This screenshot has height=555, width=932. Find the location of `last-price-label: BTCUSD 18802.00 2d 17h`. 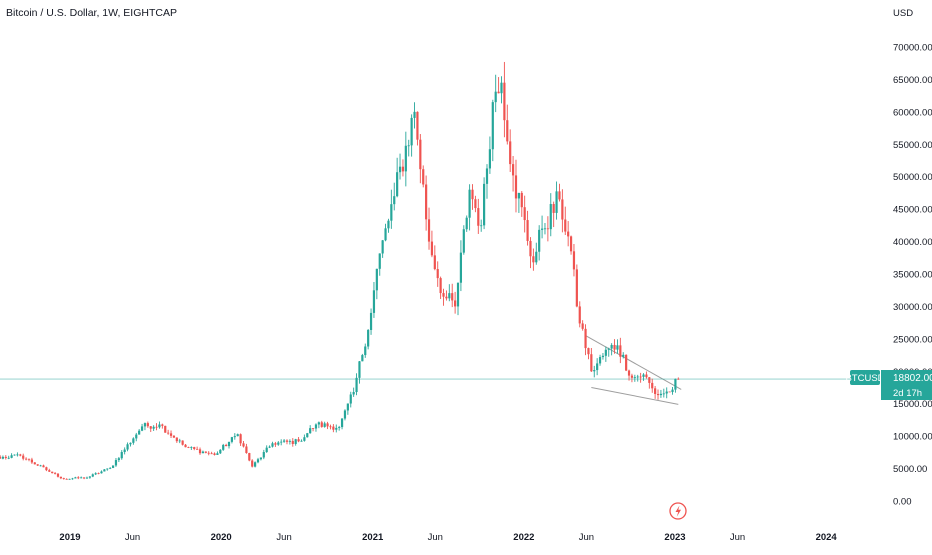

last-price-label: BTCUSD 18802.00 2d 17h is located at coordinates (888, 385).